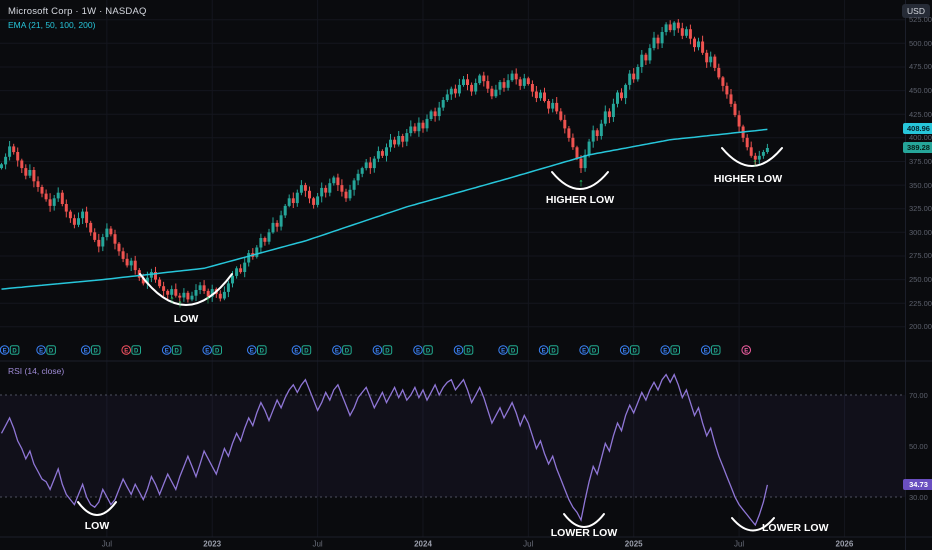 The image size is (932, 550). Describe the element at coordinates (920, 20) in the screenshot. I see `price-axis-label: 525.00` at that location.